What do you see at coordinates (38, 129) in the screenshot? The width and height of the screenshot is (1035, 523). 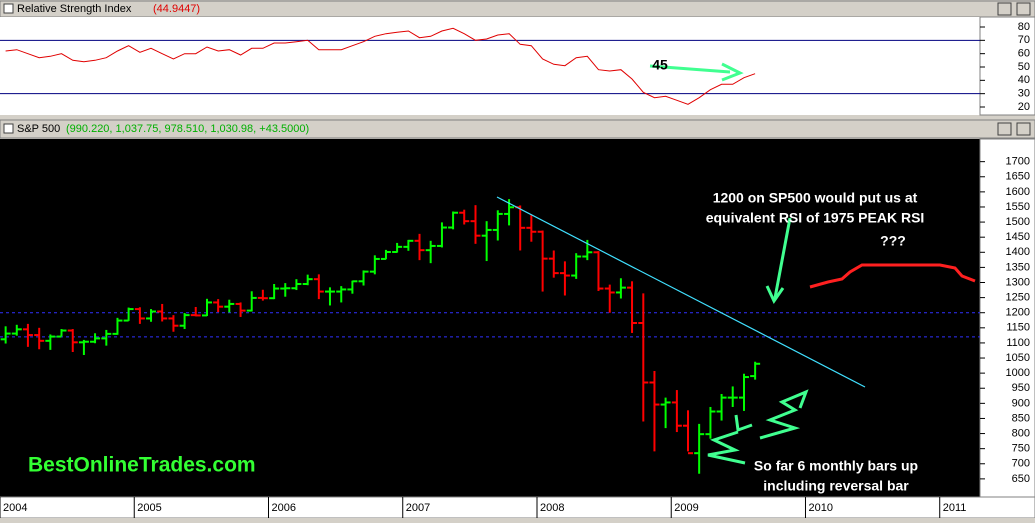 I see `price-title: S&P 500` at bounding box center [38, 129].